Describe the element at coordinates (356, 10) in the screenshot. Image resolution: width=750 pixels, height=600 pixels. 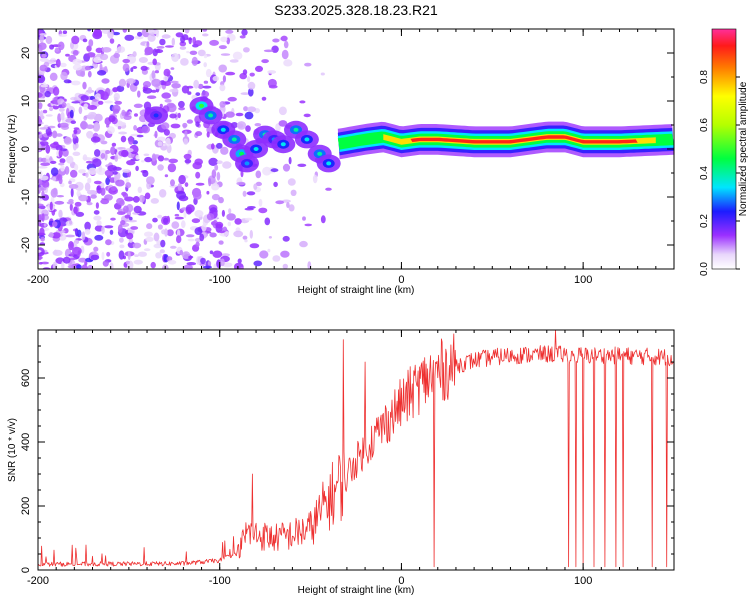
I see `chart-title: S233.2025.328.18.23.R21` at that location.